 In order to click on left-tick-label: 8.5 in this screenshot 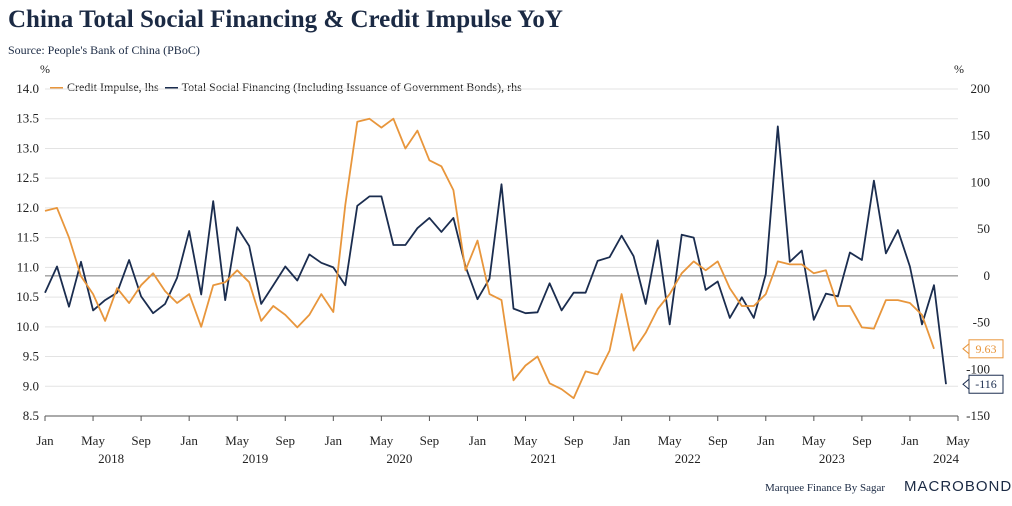, I will do `click(31, 415)`.